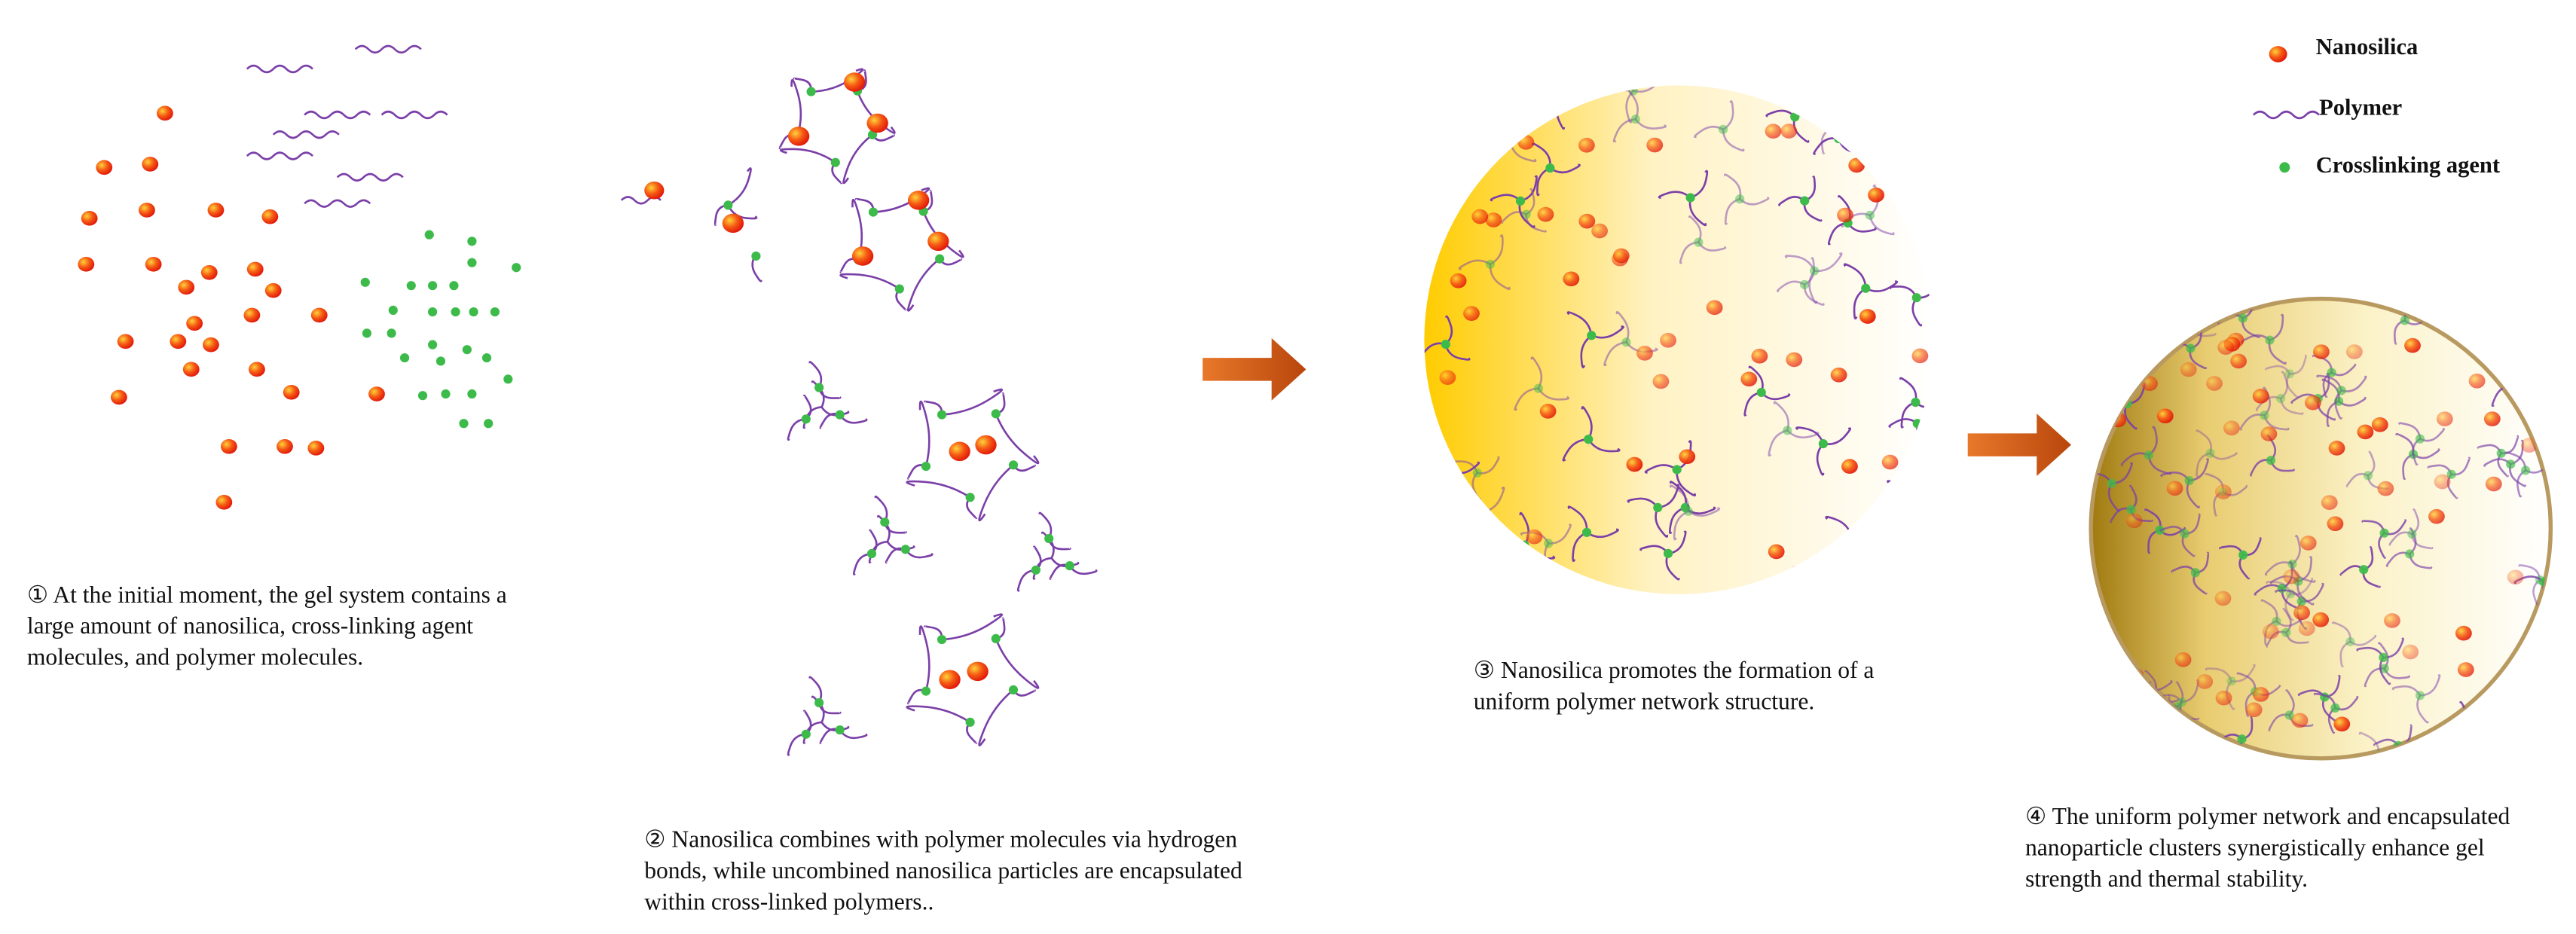 This screenshot has width=2576, height=934. What do you see at coordinates (2367, 47) in the screenshot?
I see `legend-label: Nanosilica` at bounding box center [2367, 47].